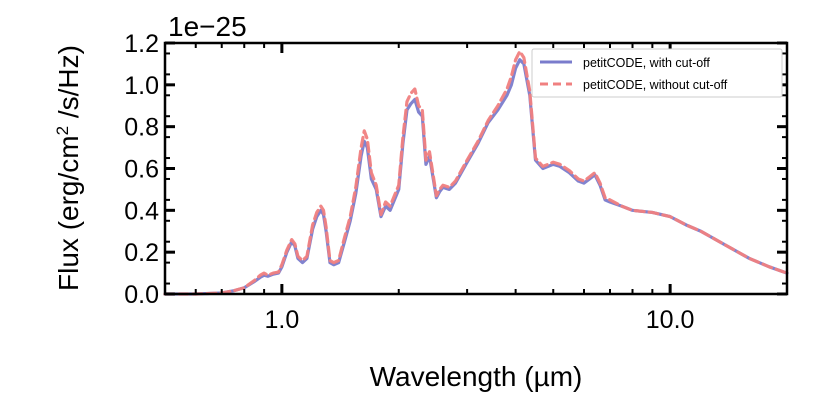  I want to click on y-axis-label: Flux (erg/cm2 /s/Hz), so click(68, 168).